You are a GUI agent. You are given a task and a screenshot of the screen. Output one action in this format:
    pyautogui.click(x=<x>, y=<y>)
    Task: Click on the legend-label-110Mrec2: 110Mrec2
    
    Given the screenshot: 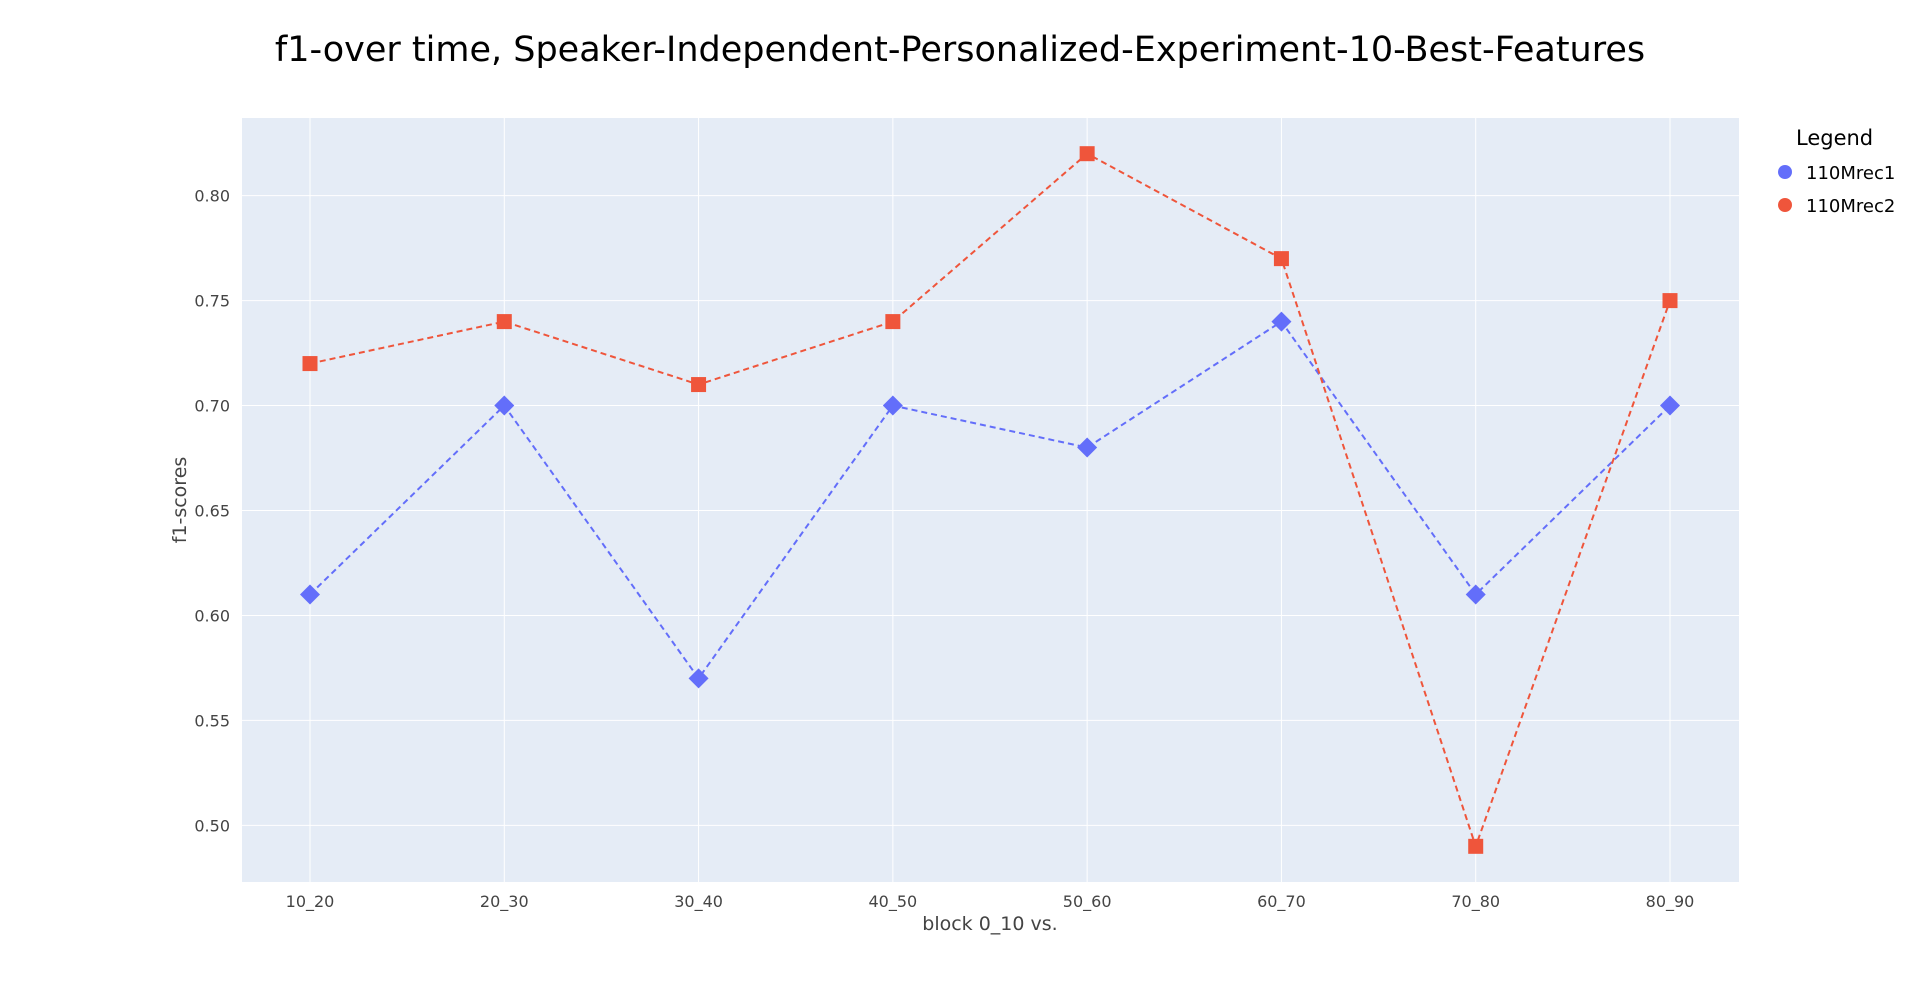 What is the action you would take?
    pyautogui.click(x=1850, y=206)
    